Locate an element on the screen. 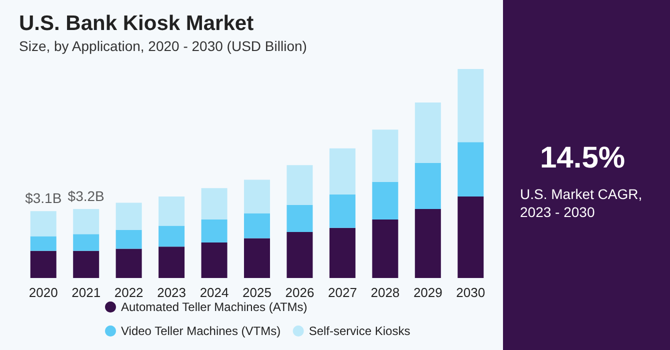  legend-label: Self-service Kiosks is located at coordinates (359, 331).